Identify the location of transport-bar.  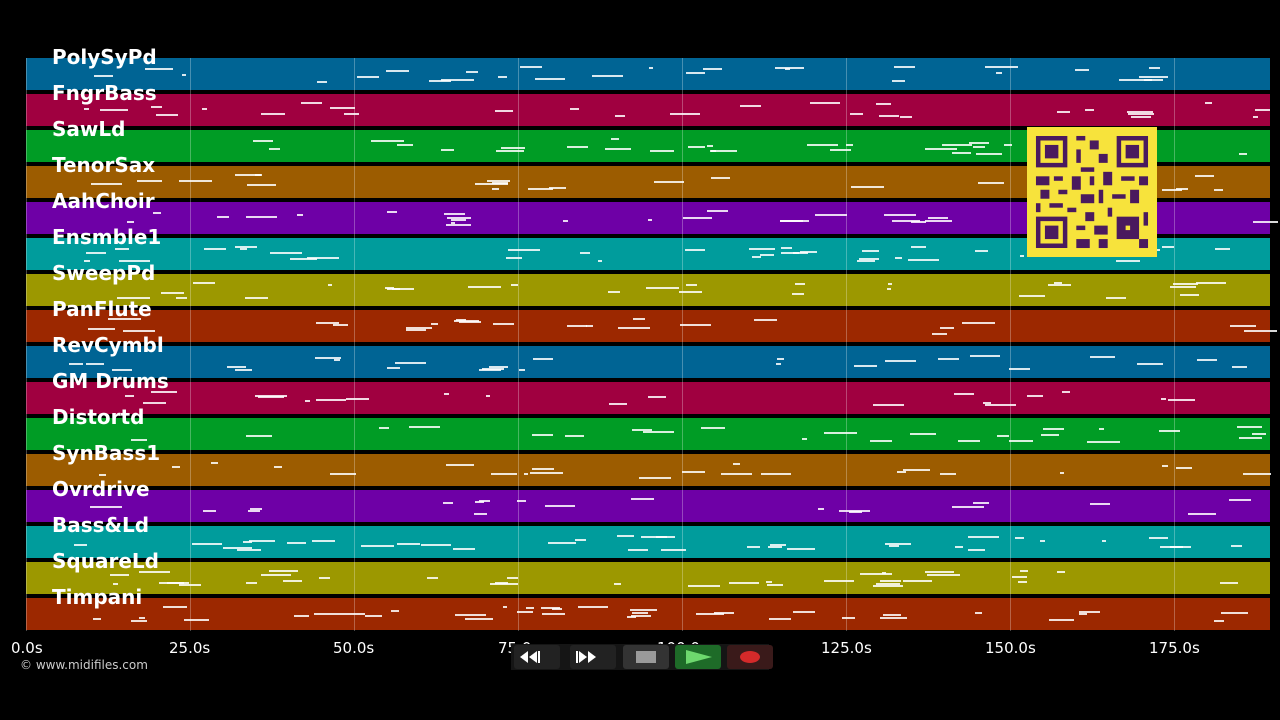
(642, 657).